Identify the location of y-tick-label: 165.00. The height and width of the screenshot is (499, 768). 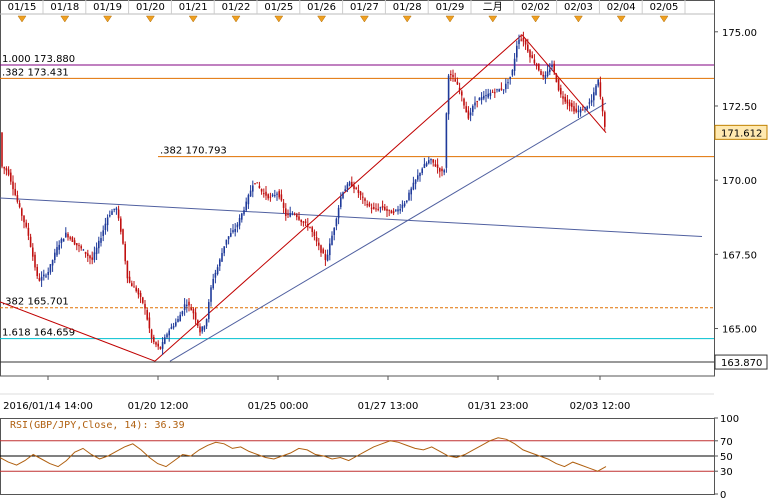
(739, 330).